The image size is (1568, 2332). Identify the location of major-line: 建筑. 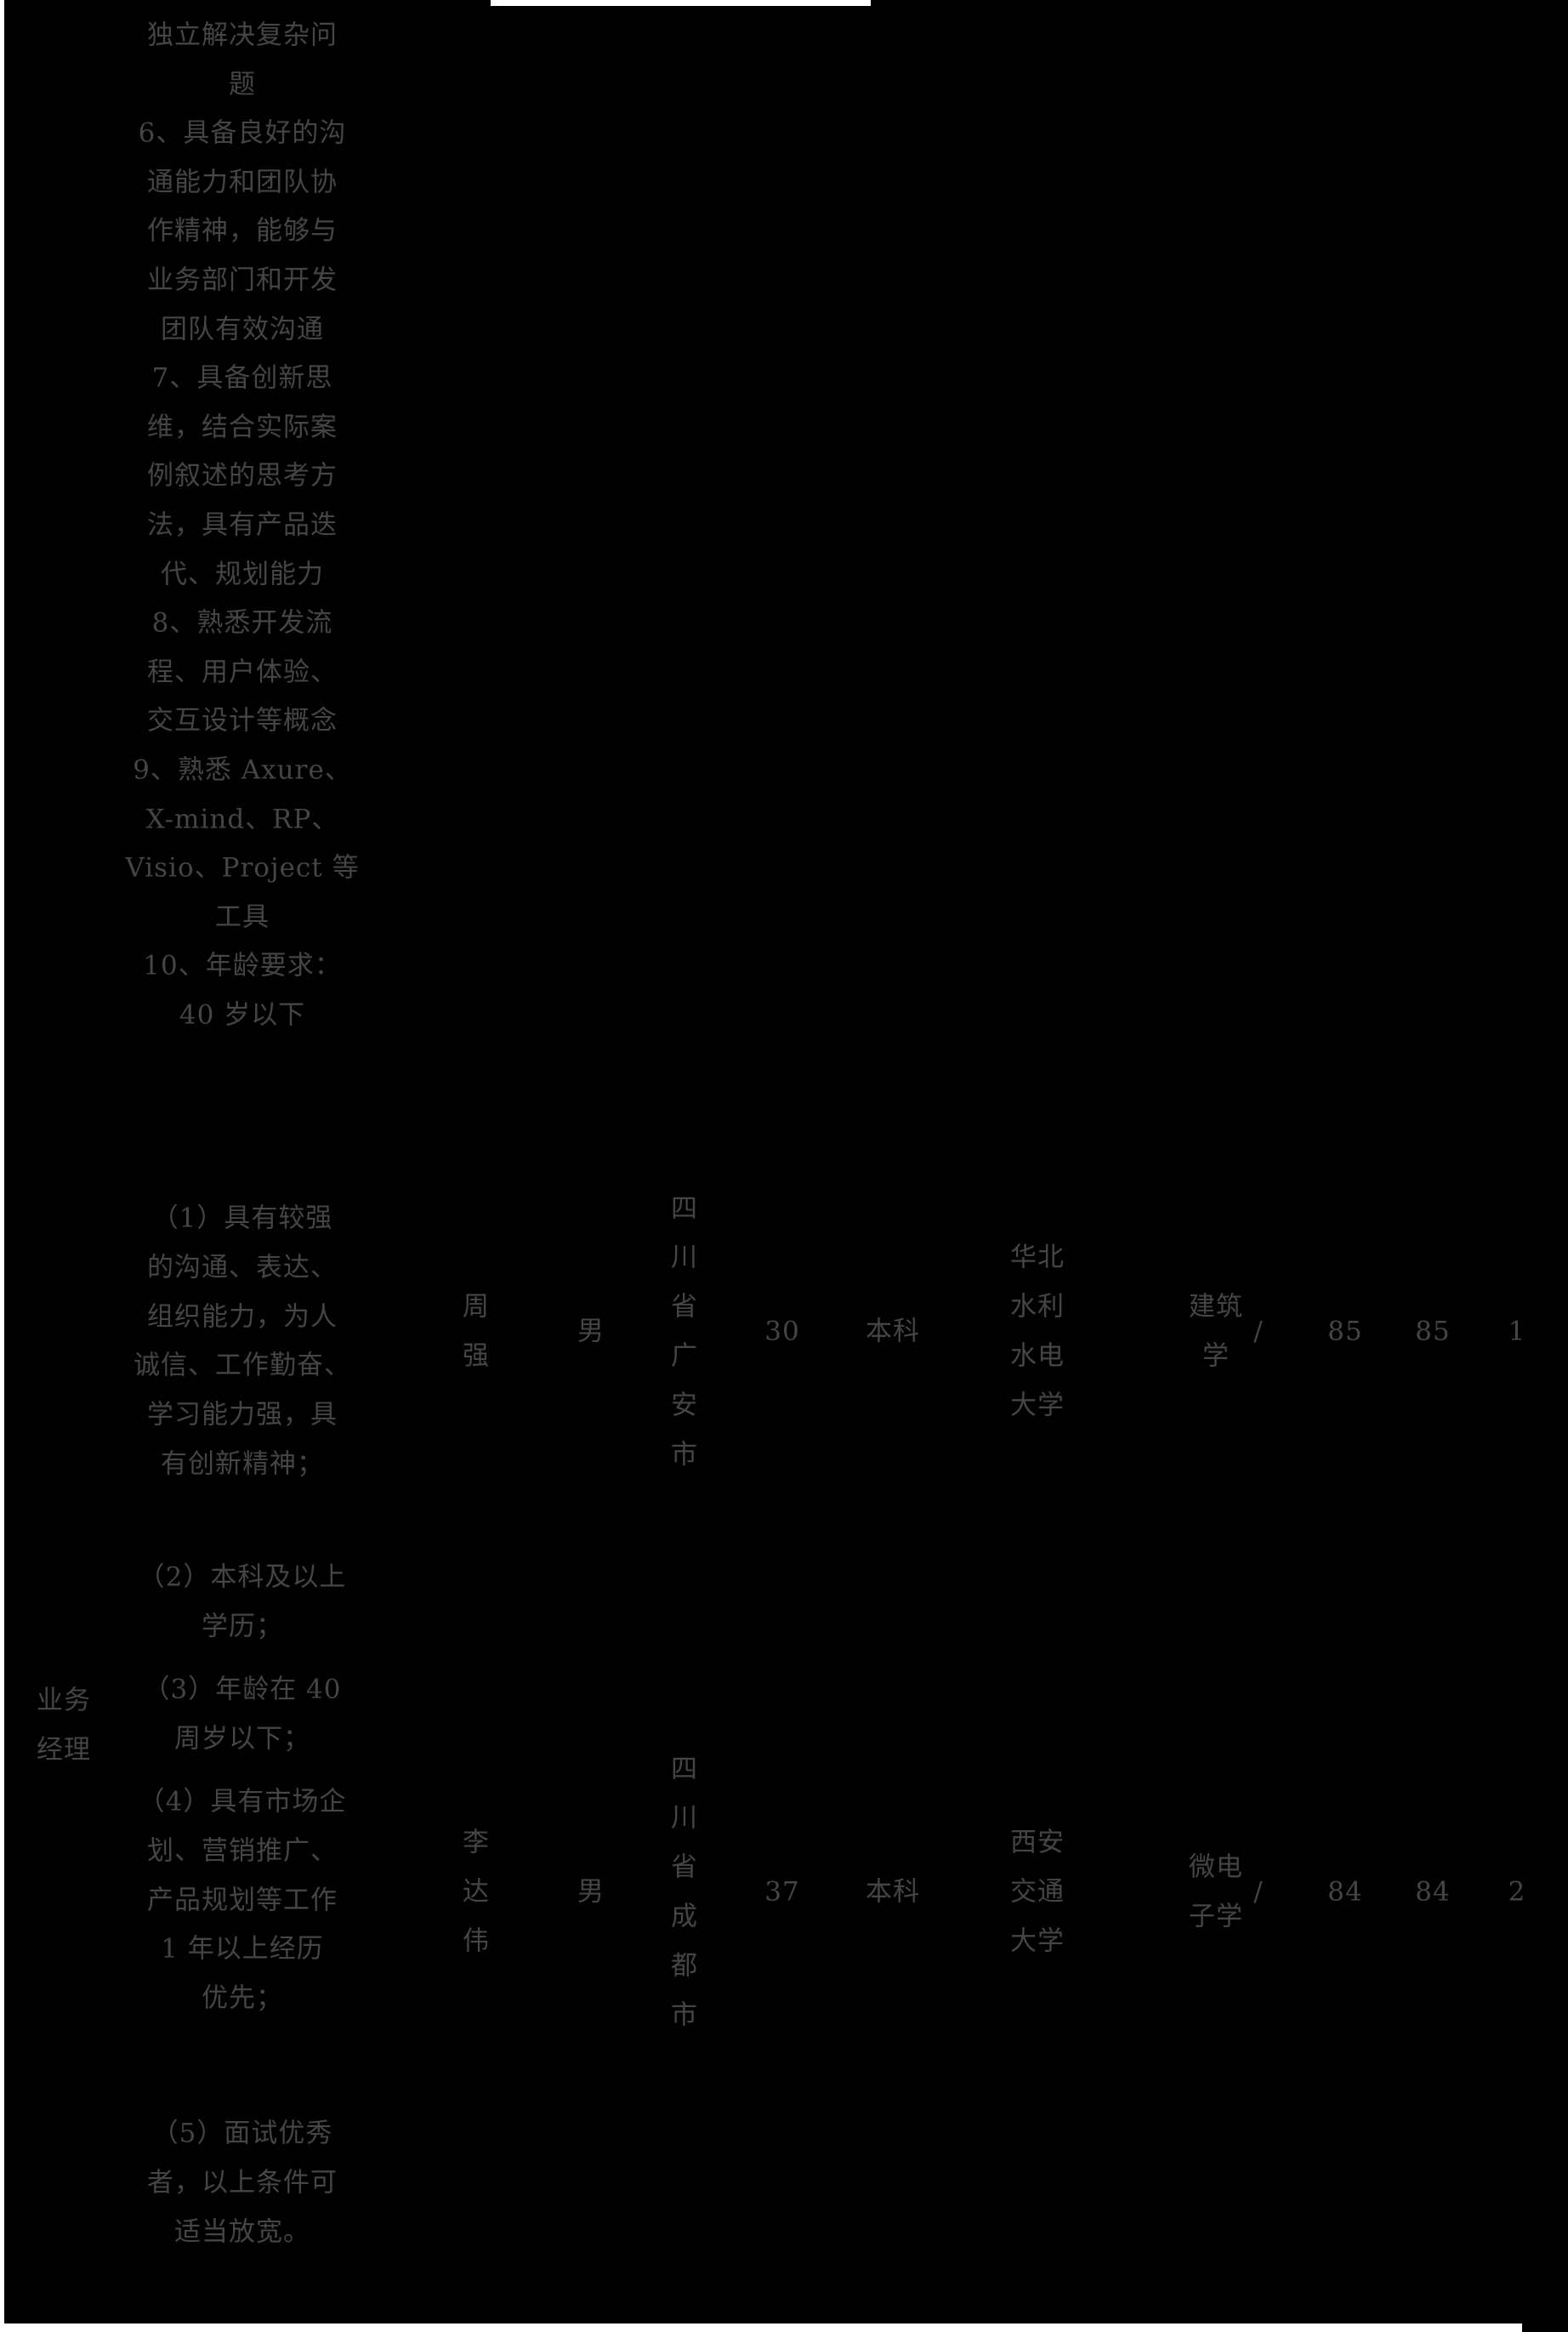
(1216, 1306).